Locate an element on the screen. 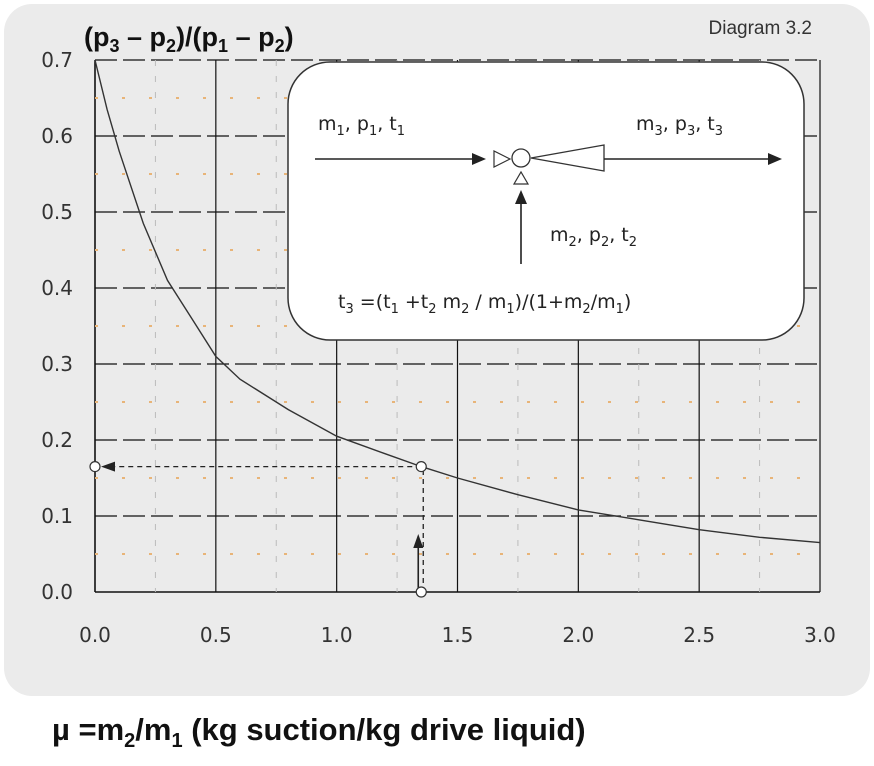 Image resolution: width=874 pixels, height=766 pixels. y-axis-title: (p3 – p2)/(p1 – p2) is located at coordinates (189, 39).